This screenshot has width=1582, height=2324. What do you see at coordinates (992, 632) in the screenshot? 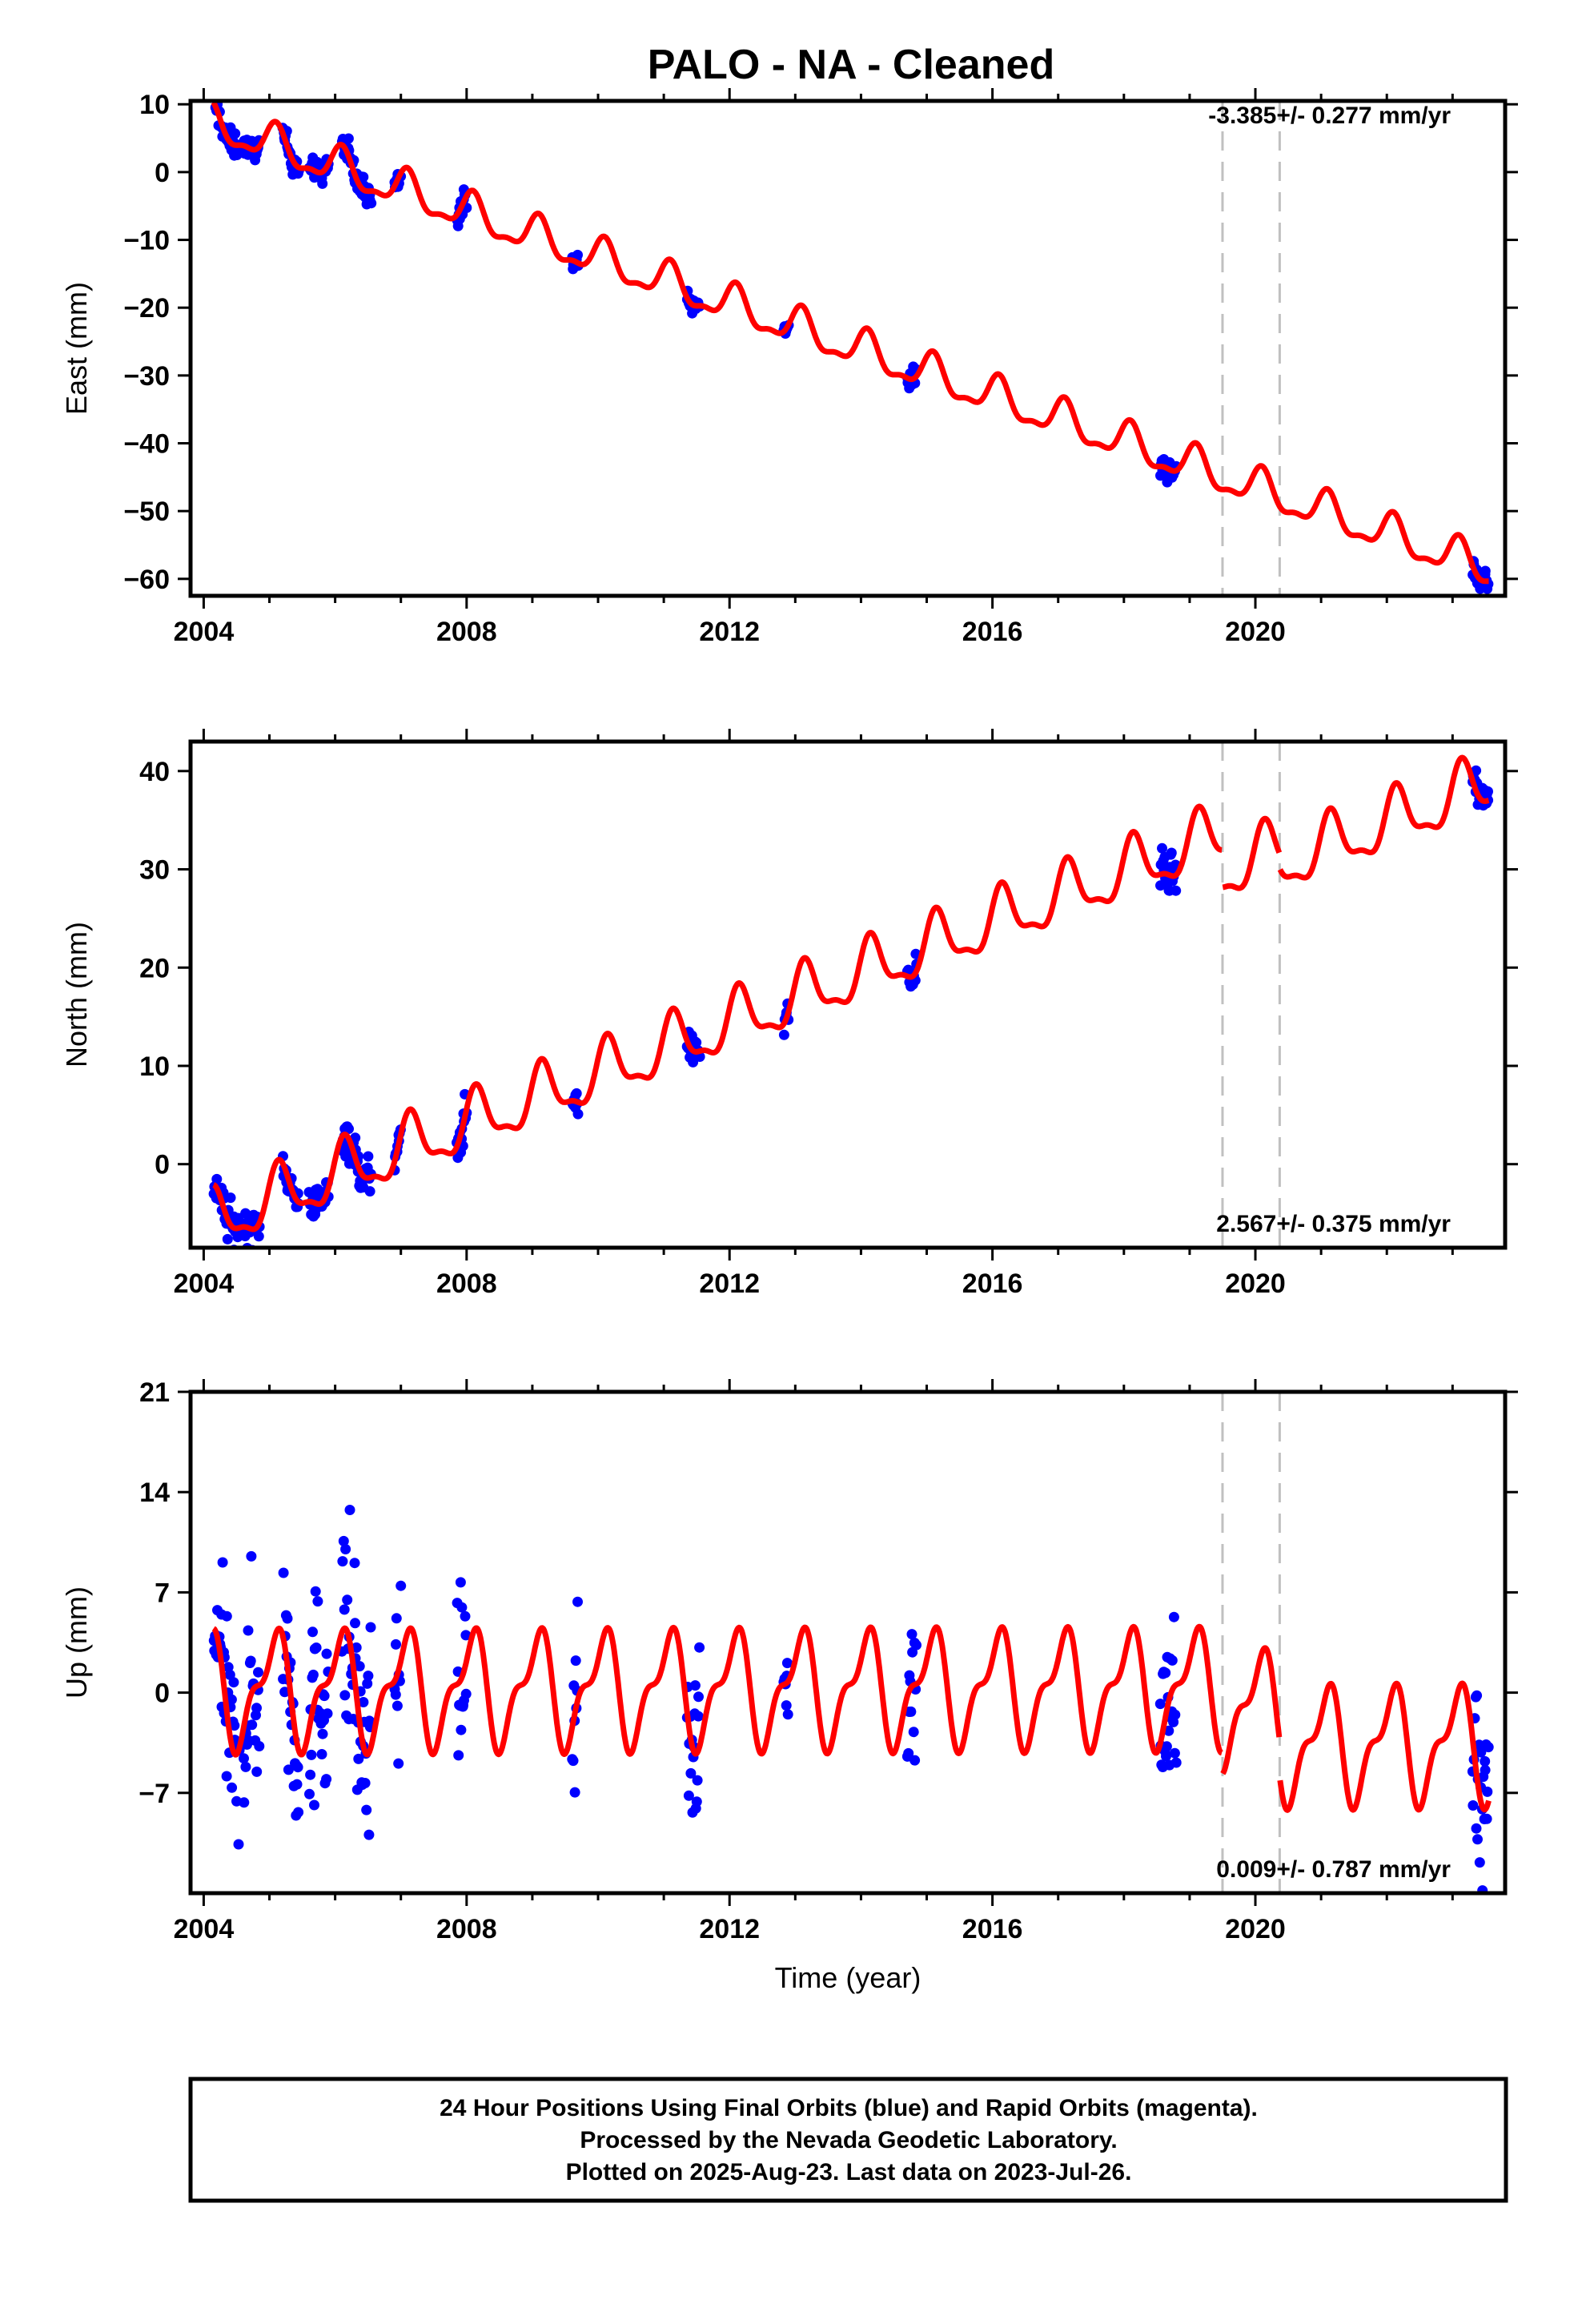
I see `x-tick-label: 2016` at bounding box center [992, 632].